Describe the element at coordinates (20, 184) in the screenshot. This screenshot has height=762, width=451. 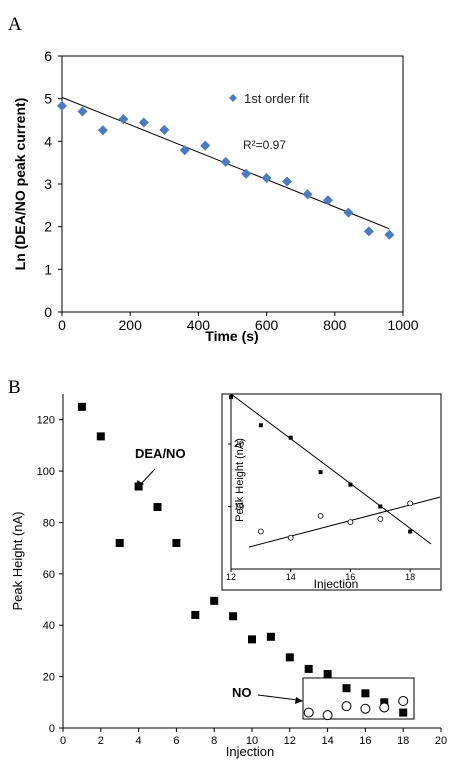
I see `chart-a-y-axis-label: Ln (DEA/NO peak current)` at that location.